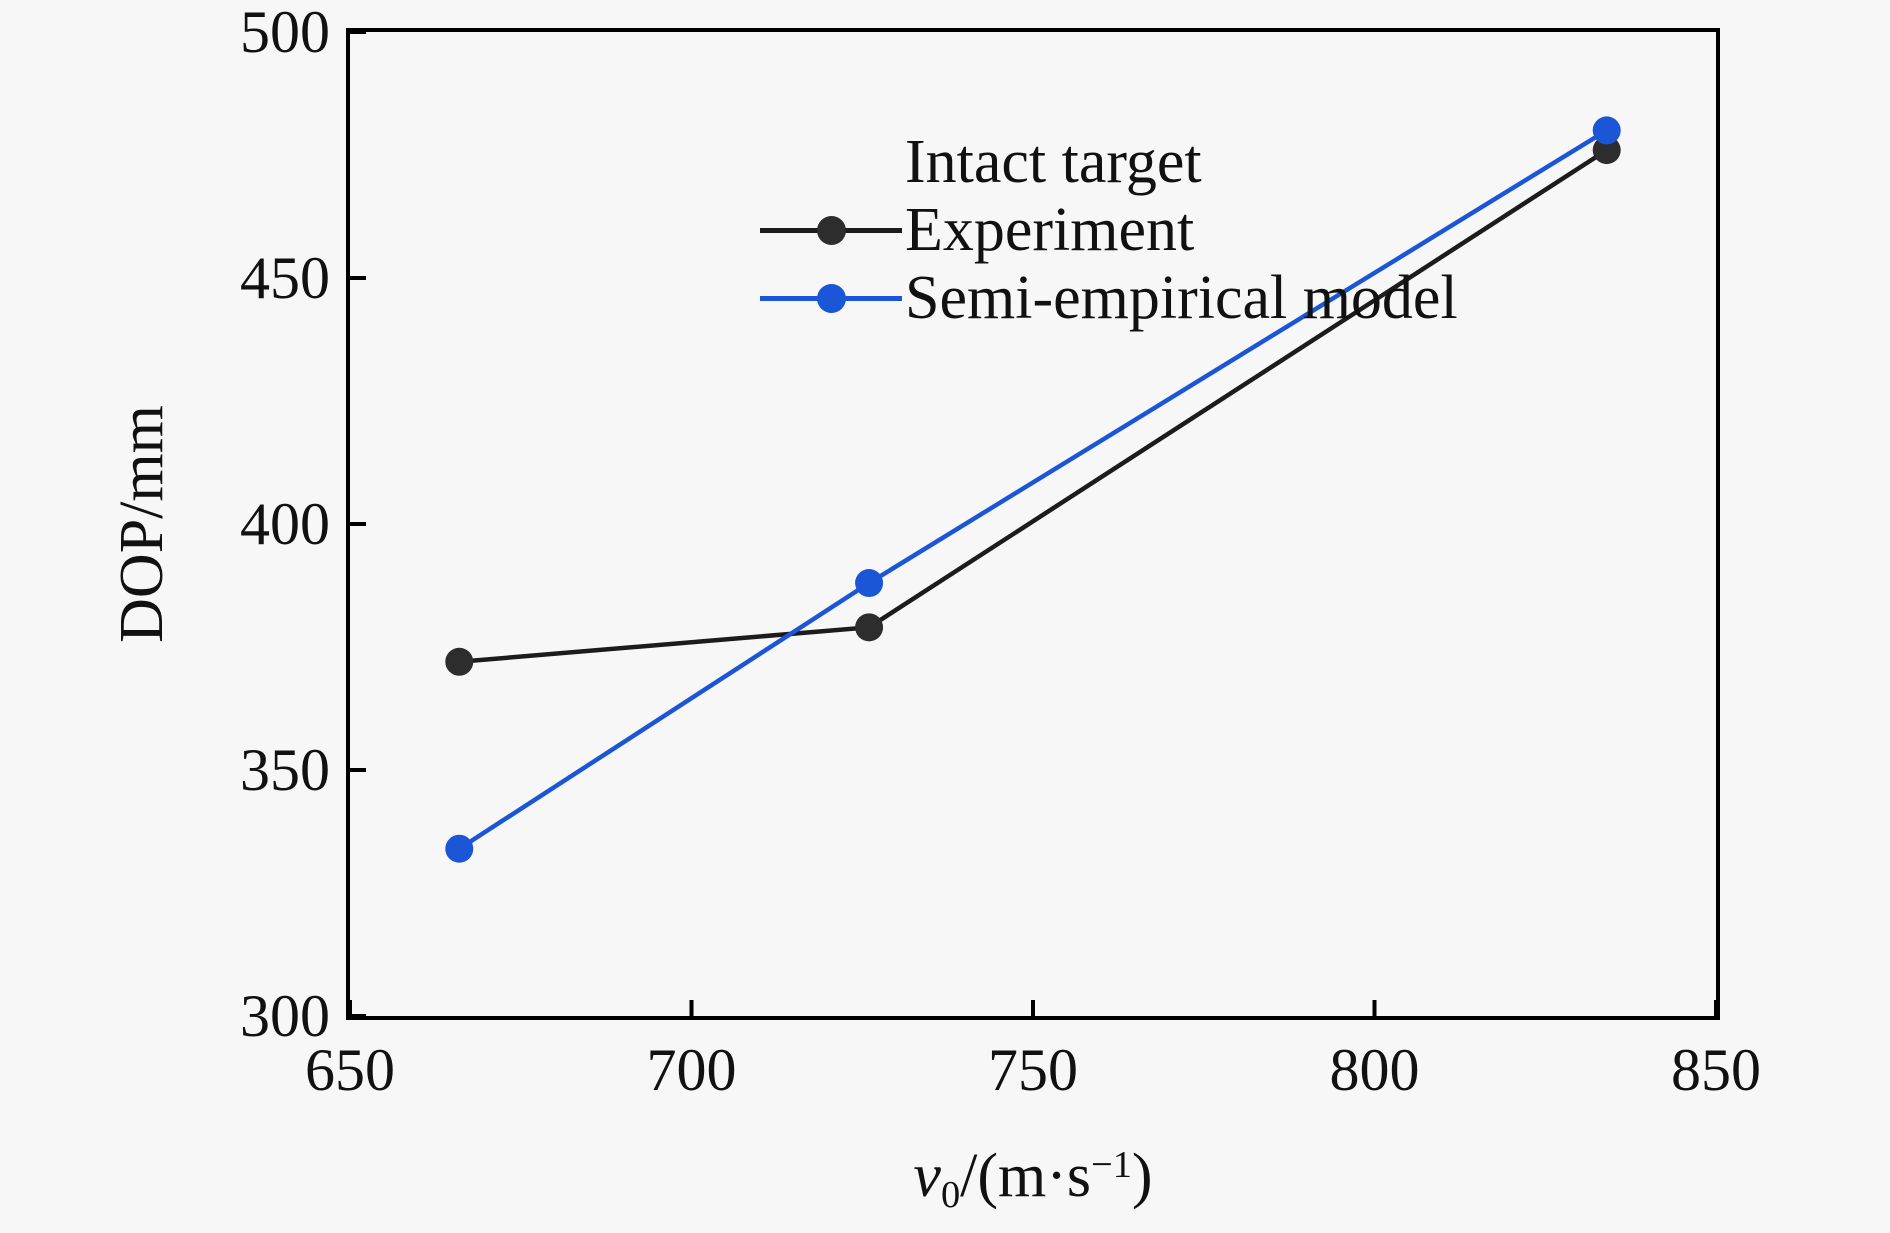 This screenshot has width=1890, height=1233. I want to click on x-tick-label: 850, so click(1716, 1070).